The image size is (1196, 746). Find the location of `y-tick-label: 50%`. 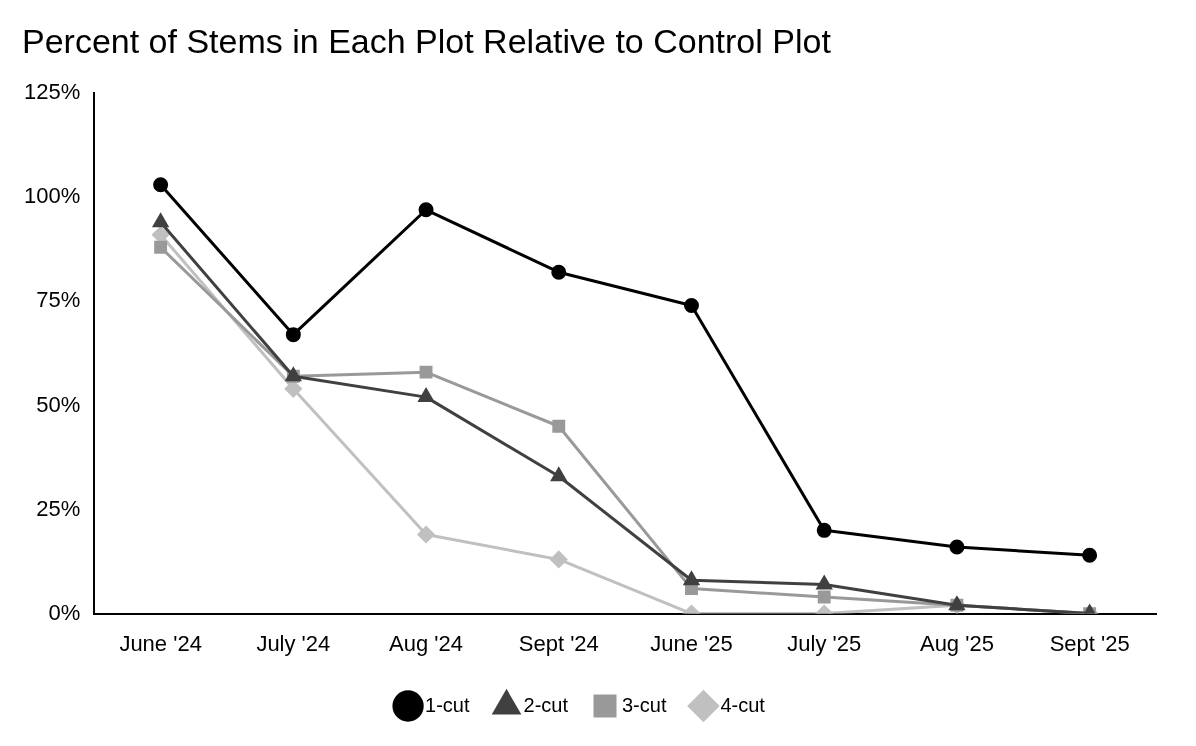

y-tick-label: 50% is located at coordinates (58, 404).